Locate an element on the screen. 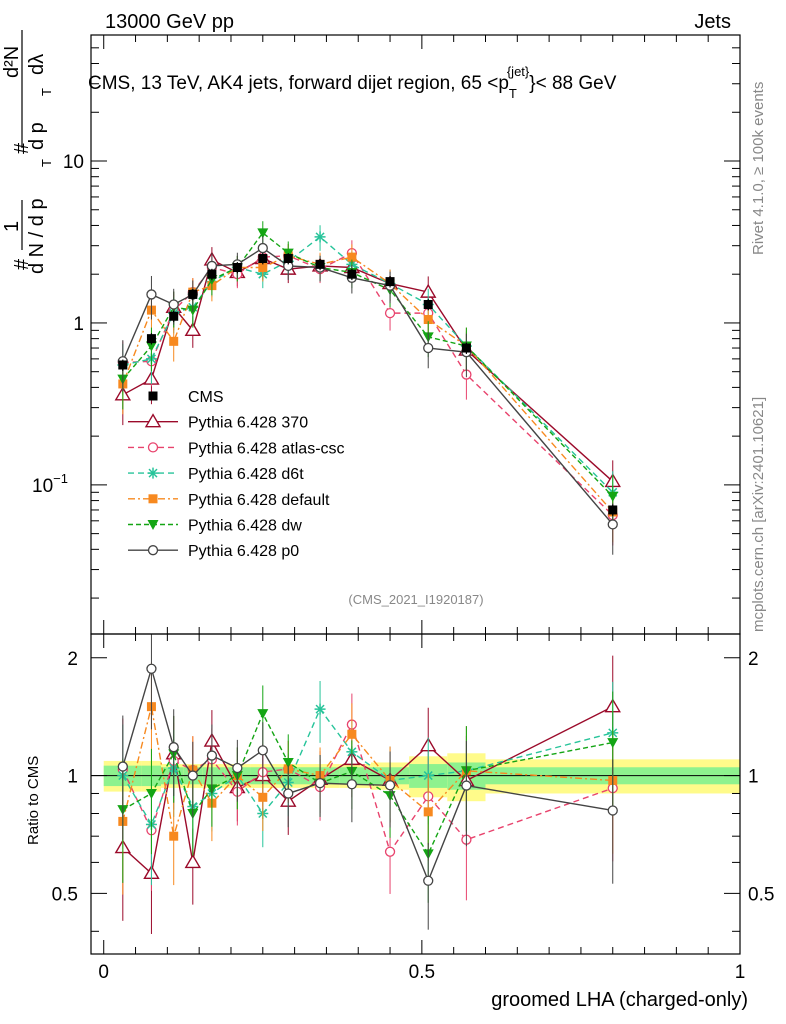 This screenshot has width=786, height=1024. series-0-ratio-point is located at coordinates (193, 861).